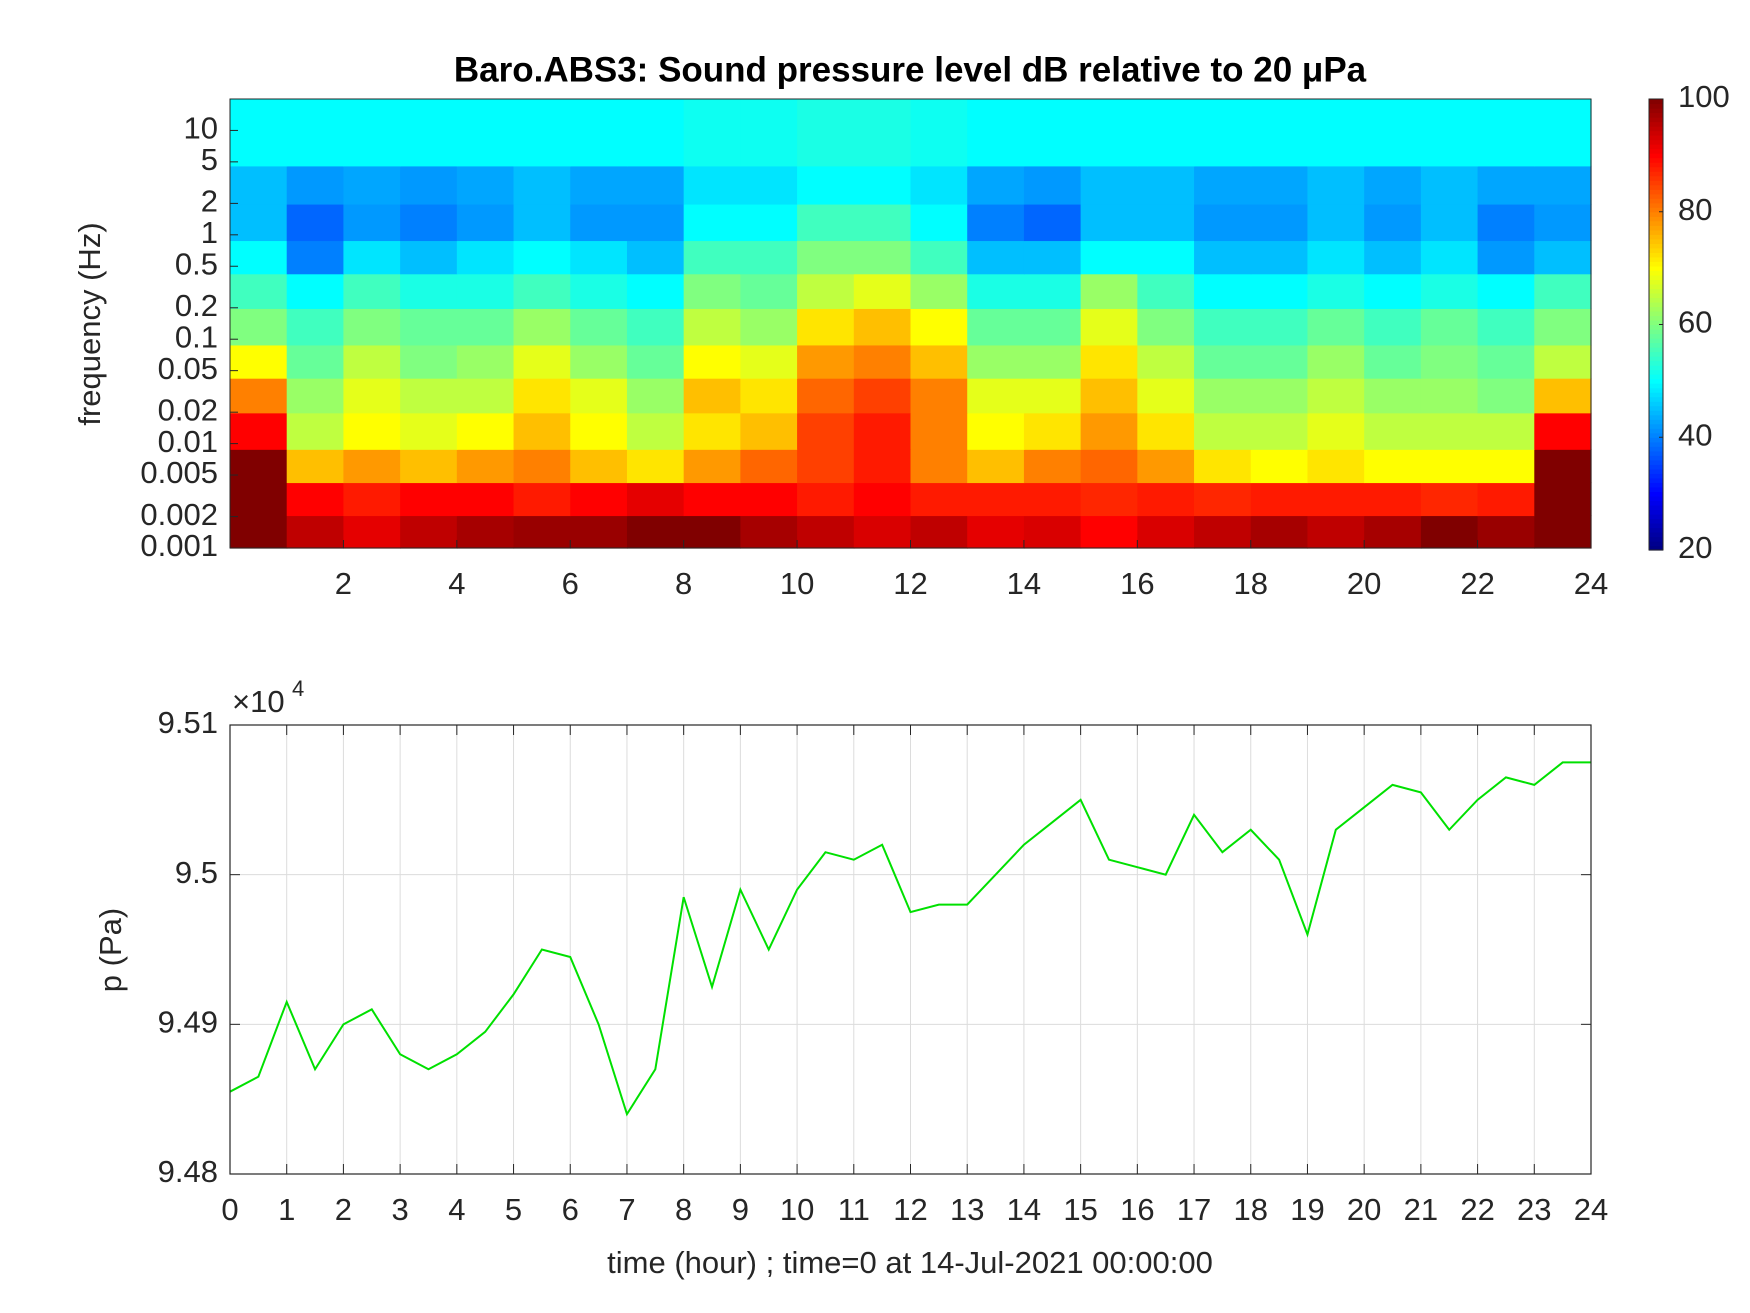 This screenshot has height=1313, width=1750. What do you see at coordinates (1421, 1209) in the screenshot?
I see `x-tick-label: 21` at bounding box center [1421, 1209].